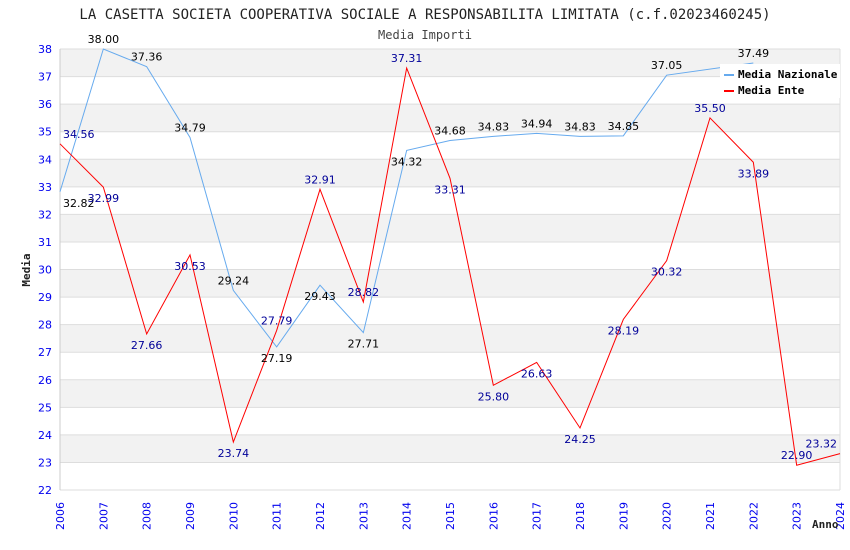 The width and height of the screenshot is (850, 550). I want to click on y-tick-label: 22, so click(45, 490).